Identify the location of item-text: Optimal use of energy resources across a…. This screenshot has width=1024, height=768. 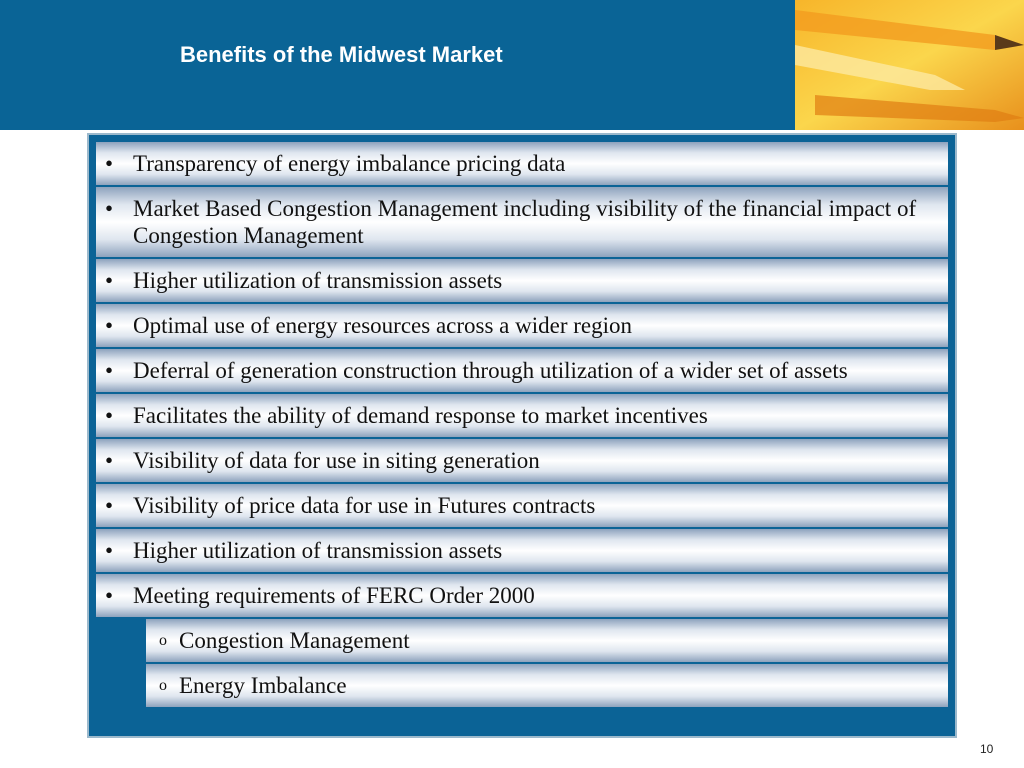
(383, 325).